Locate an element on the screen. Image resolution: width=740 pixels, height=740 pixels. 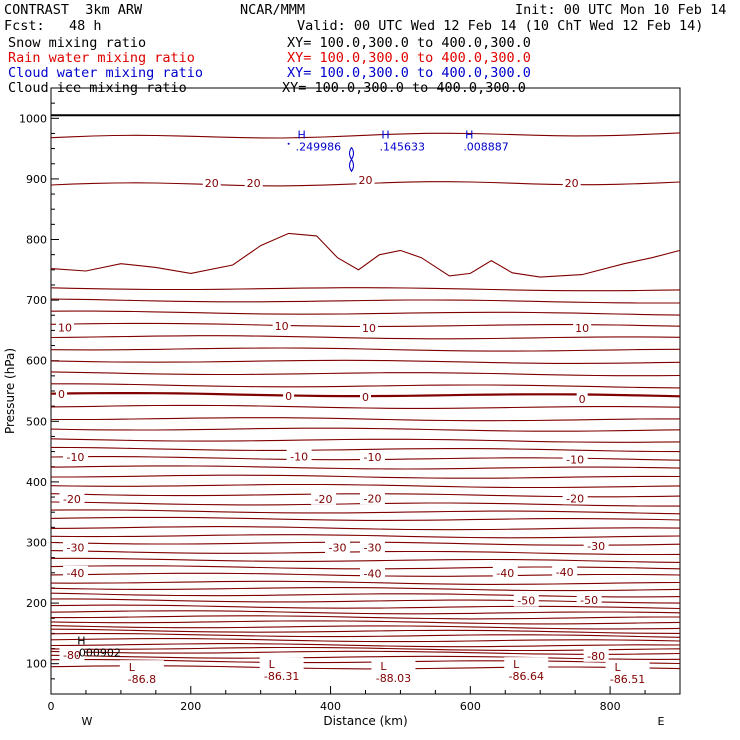
x-axis-title: Distance (km) is located at coordinates (365, 721).